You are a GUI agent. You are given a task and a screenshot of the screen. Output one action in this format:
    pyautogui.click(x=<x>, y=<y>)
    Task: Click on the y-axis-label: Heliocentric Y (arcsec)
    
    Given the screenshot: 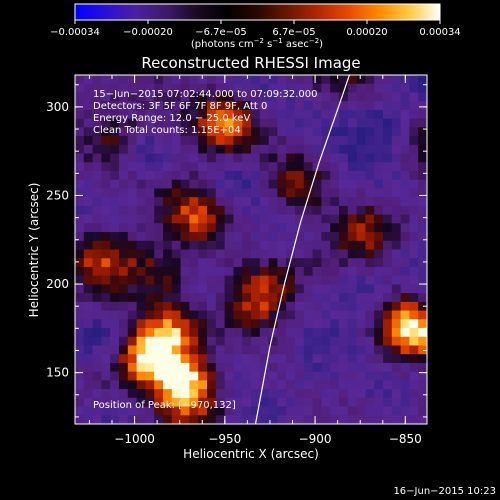 What is the action you would take?
    pyautogui.click(x=34, y=250)
    